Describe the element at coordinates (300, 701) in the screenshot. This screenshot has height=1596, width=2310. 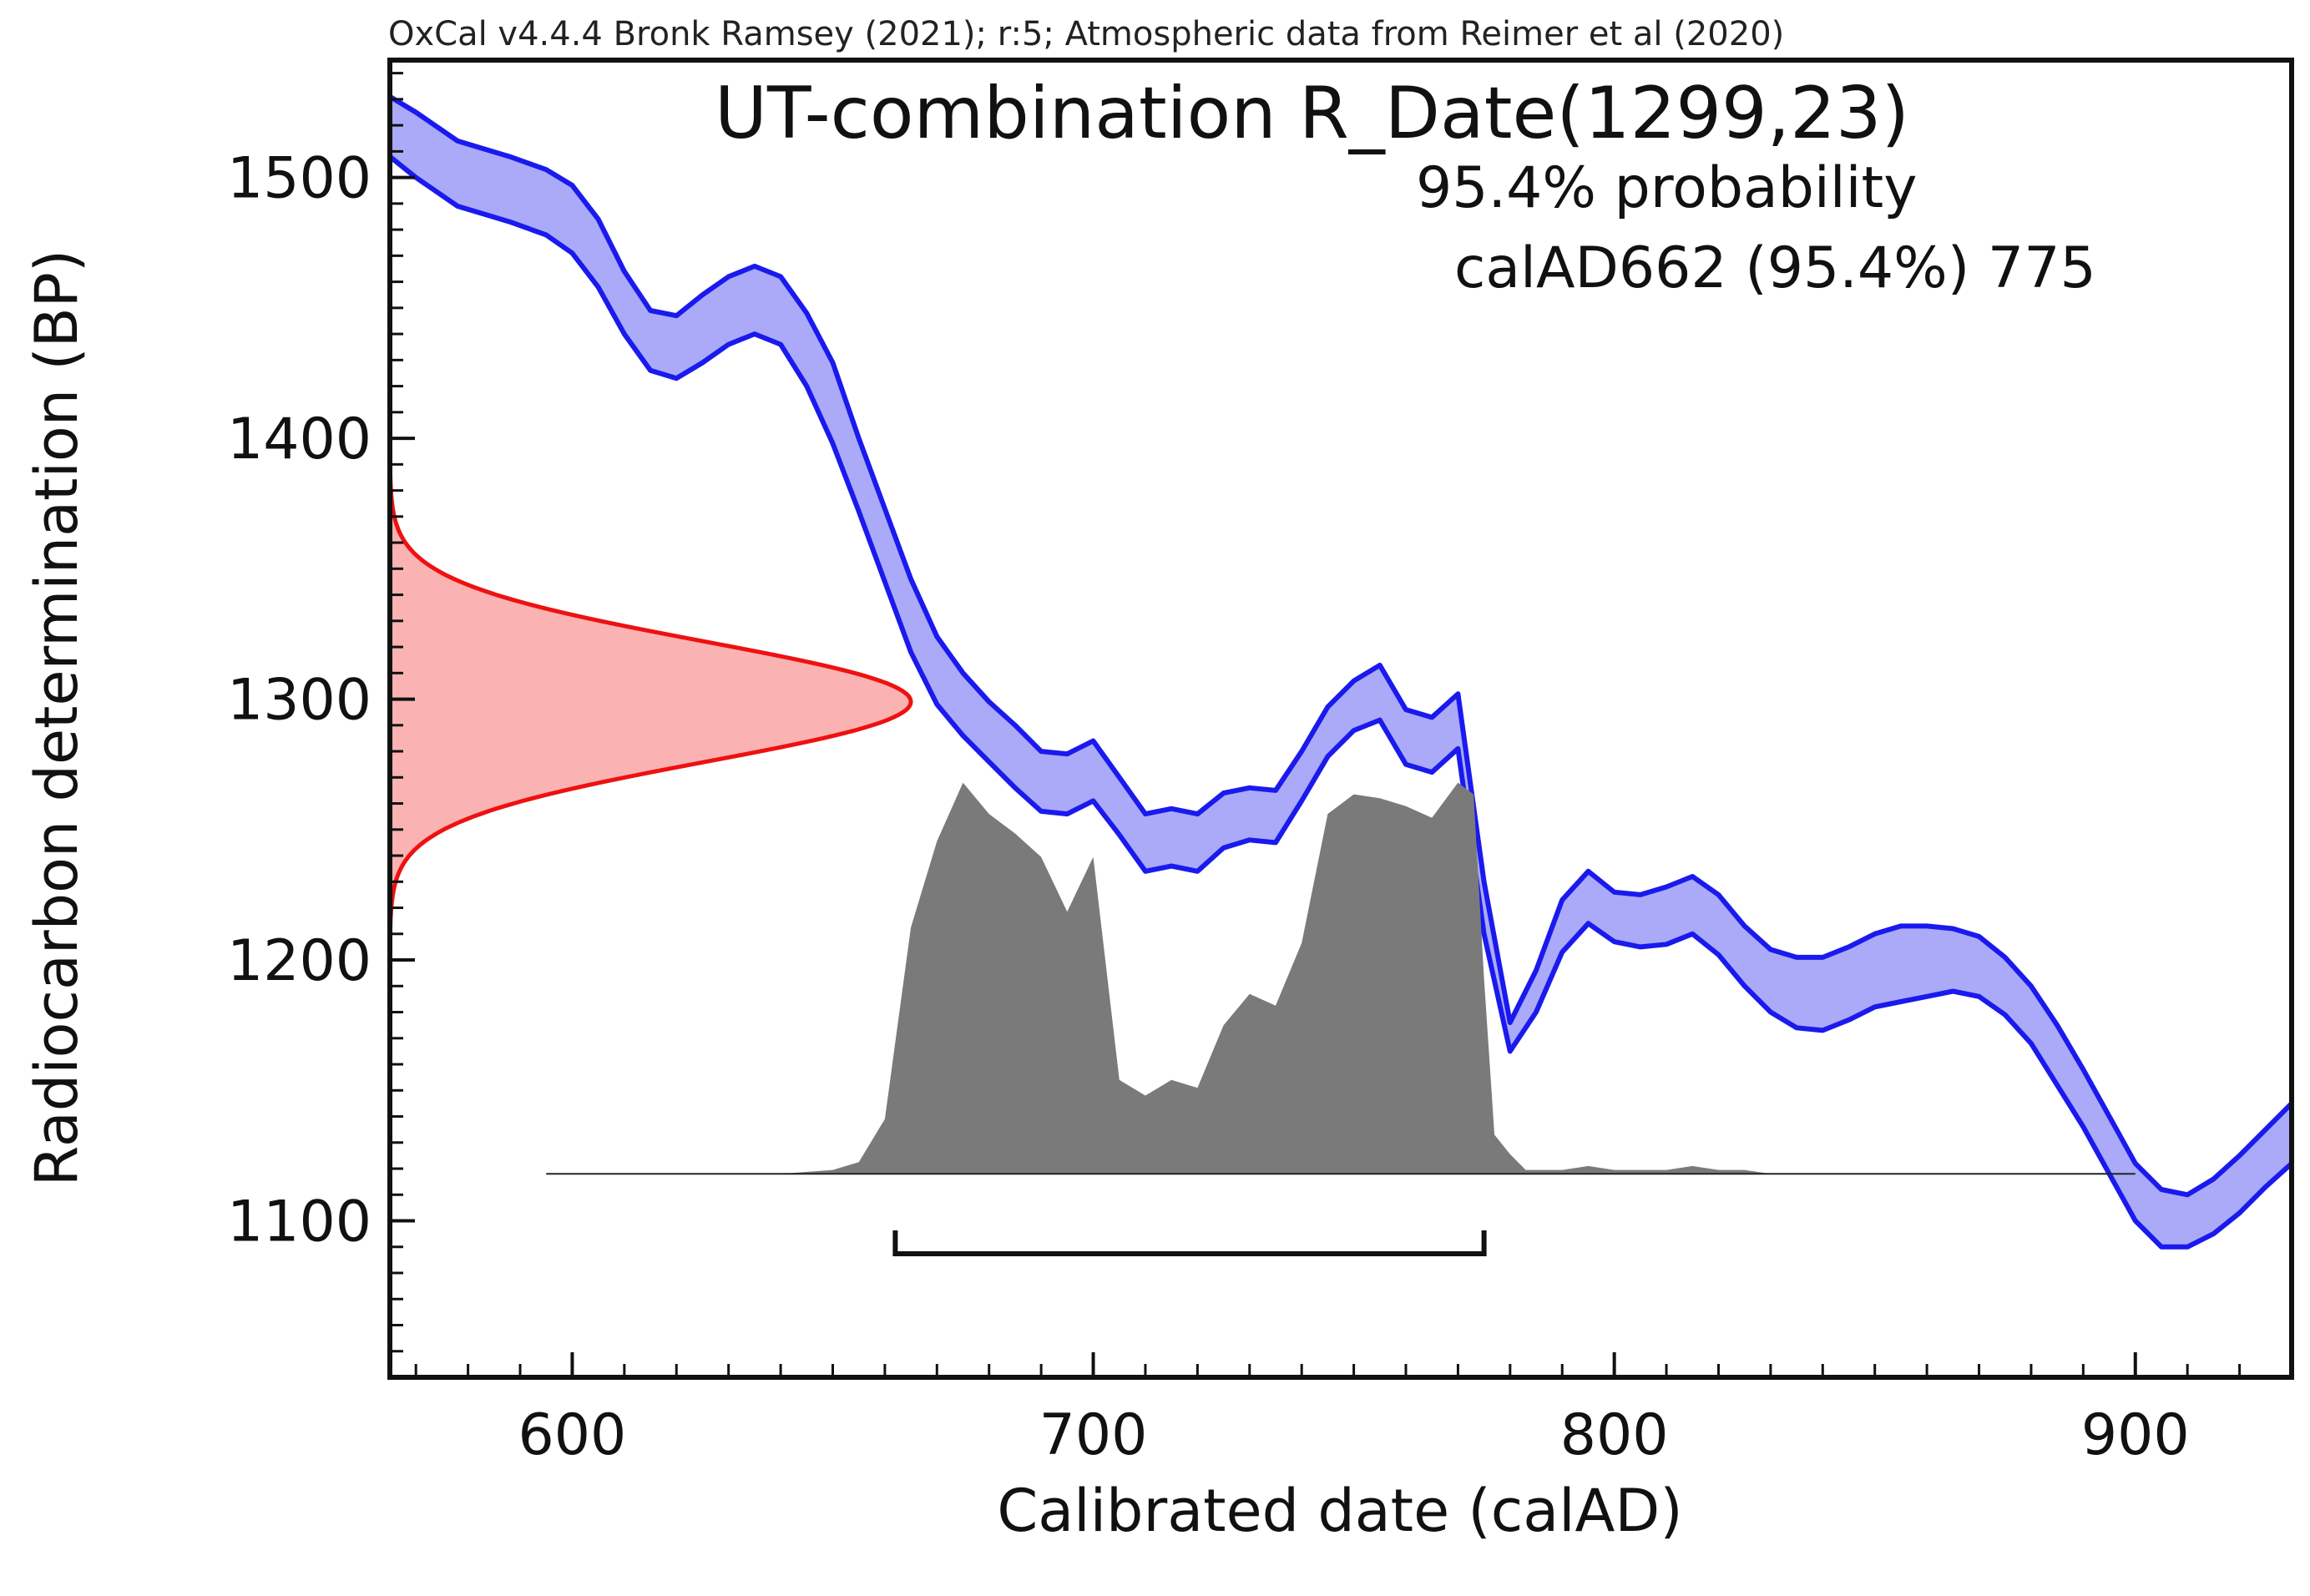
I see `y-tick-label: 1300` at that location.